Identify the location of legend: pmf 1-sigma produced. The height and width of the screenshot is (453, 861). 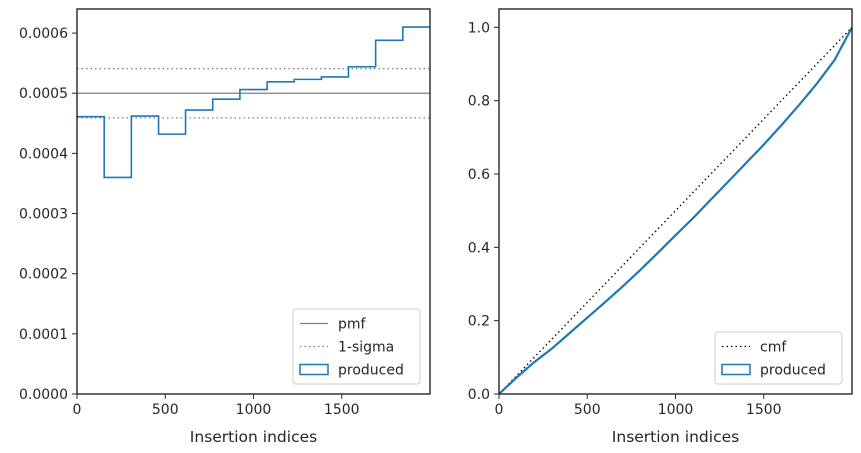
(356, 346).